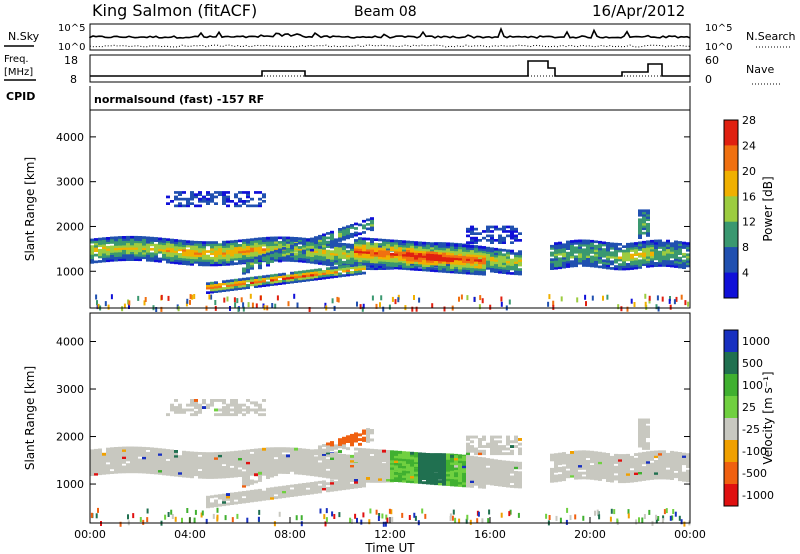  What do you see at coordinates (73, 79) in the screenshot?
I see `freq-tick-low: 8` at bounding box center [73, 79].